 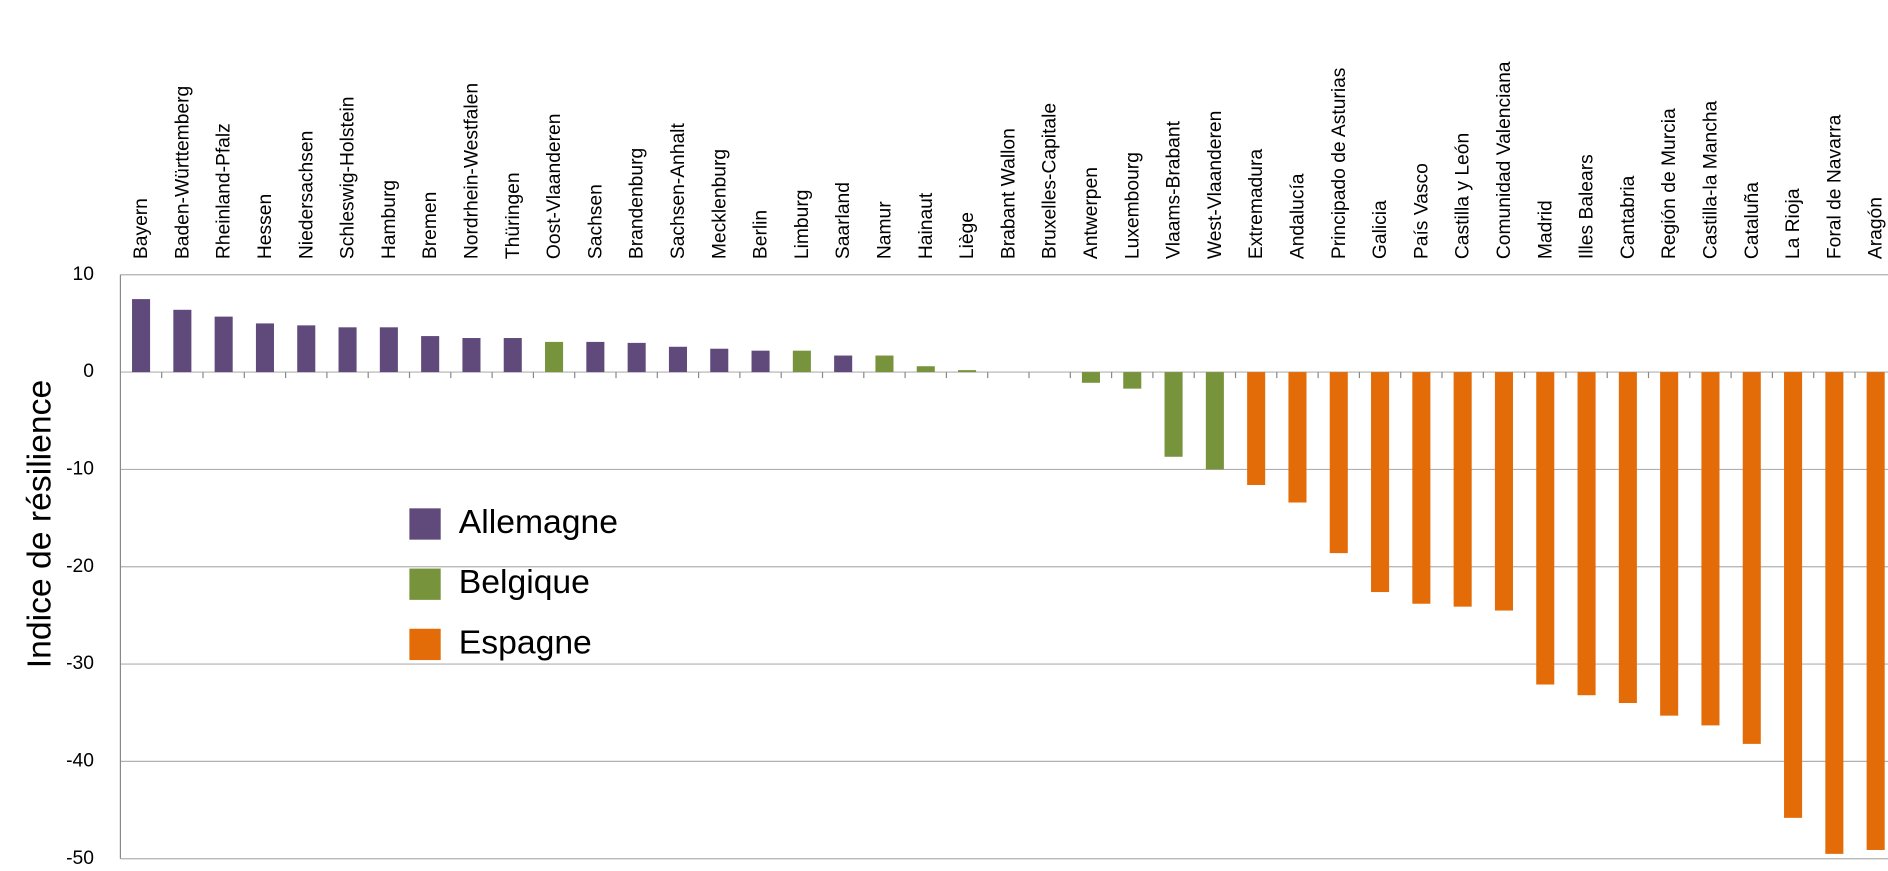 I want to click on y-tick-label: -50, so click(x=80, y=858).